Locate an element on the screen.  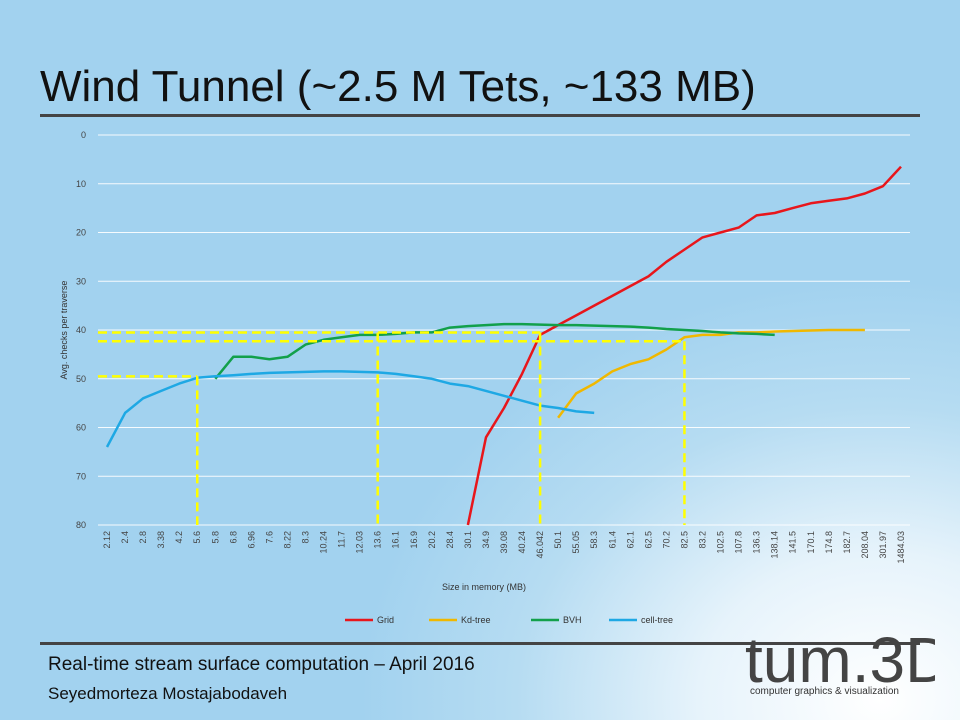
x-tick-label: 138.14 is located at coordinates (775, 545).